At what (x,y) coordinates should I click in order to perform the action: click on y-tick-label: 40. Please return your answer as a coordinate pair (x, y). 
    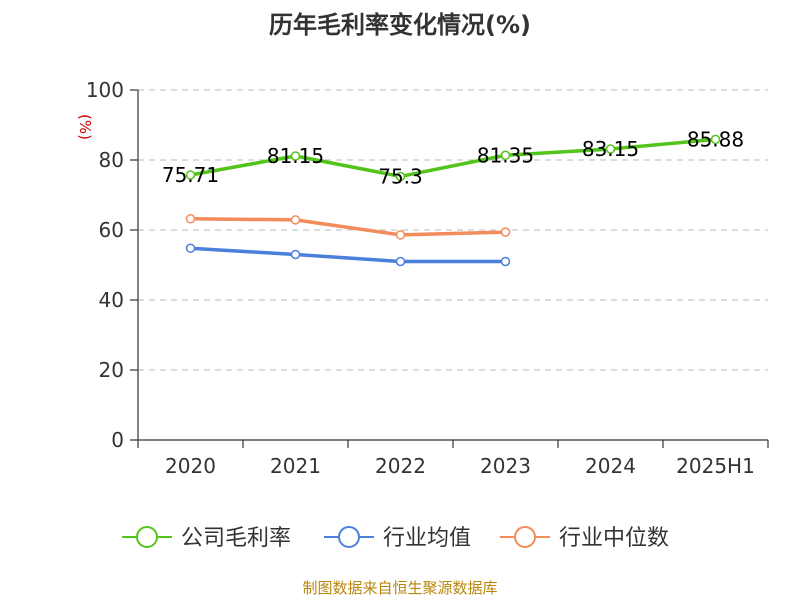
    Looking at the image, I should click on (111, 300).